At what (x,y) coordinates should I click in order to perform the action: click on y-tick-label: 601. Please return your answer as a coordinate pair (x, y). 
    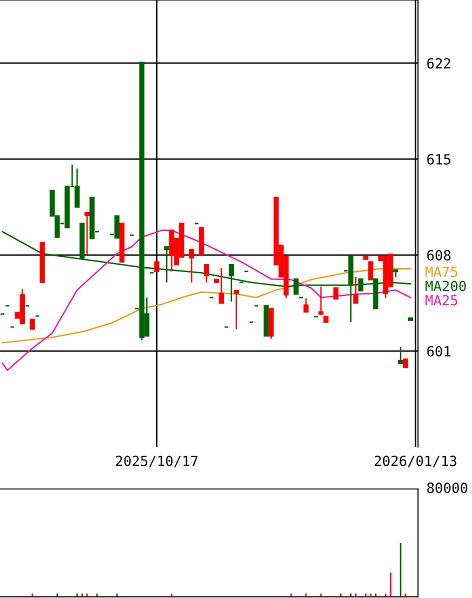
    Looking at the image, I should click on (438, 351).